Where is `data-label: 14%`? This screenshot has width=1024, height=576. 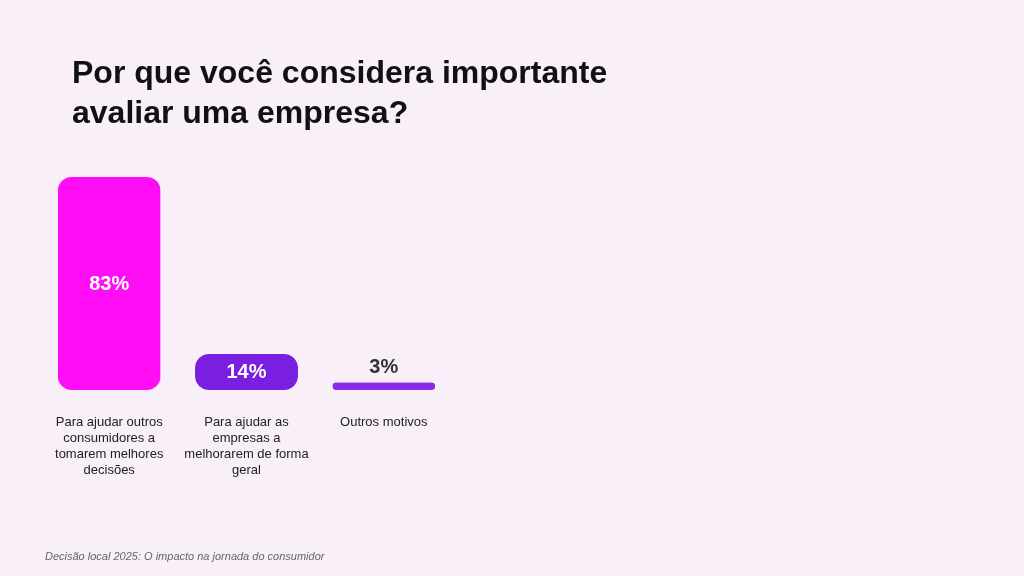 data-label: 14% is located at coordinates (246, 371).